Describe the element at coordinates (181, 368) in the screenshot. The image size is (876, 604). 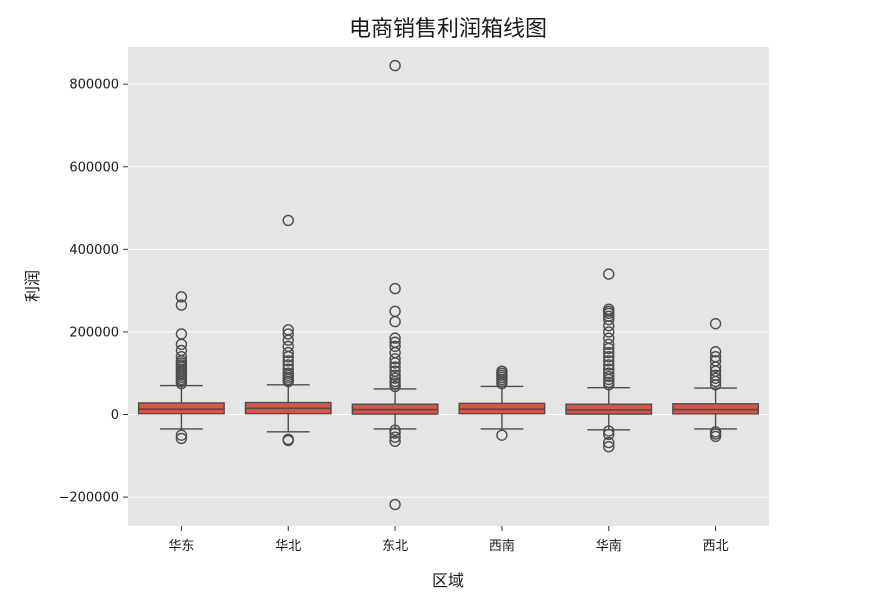
I see `box-华东` at that location.